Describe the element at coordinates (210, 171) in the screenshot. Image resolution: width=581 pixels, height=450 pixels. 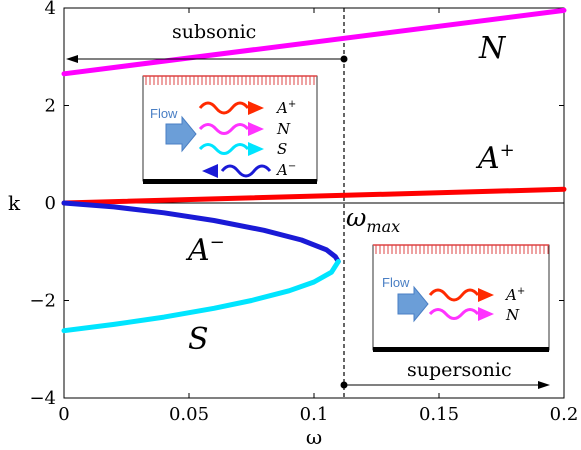
I see `wave-a-minus-arrowhead` at that location.